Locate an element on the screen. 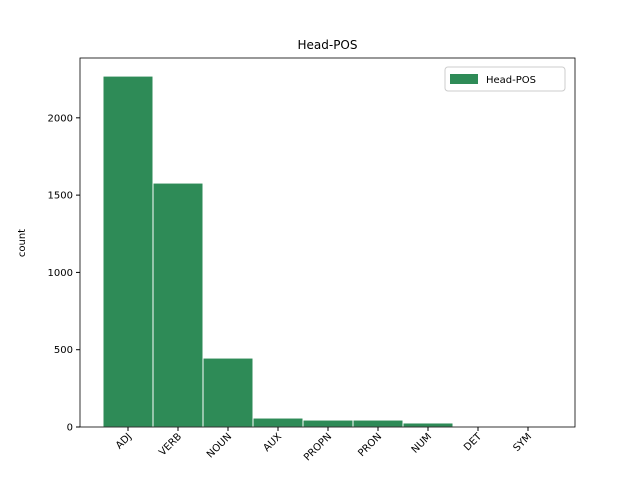 This screenshot has height=480, width=640. legend-label: Head-POS is located at coordinates (511, 80).